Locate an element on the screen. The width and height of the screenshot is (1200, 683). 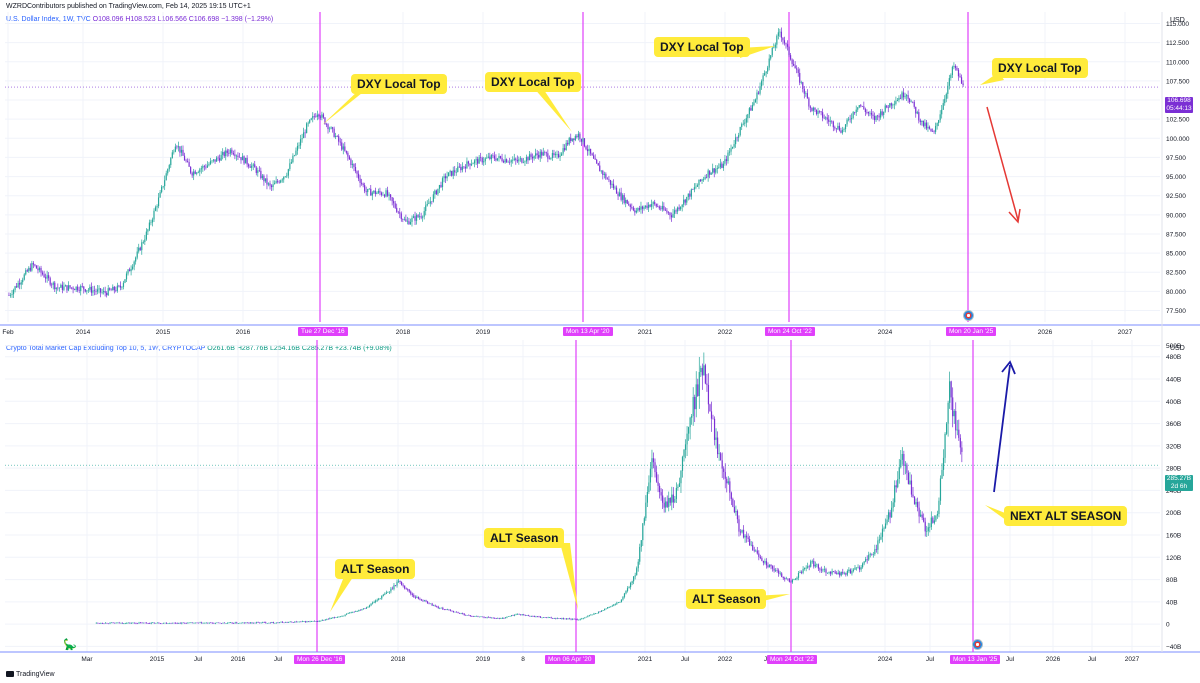
tradingview-footer: TradingView is located at coordinates (30, 674).